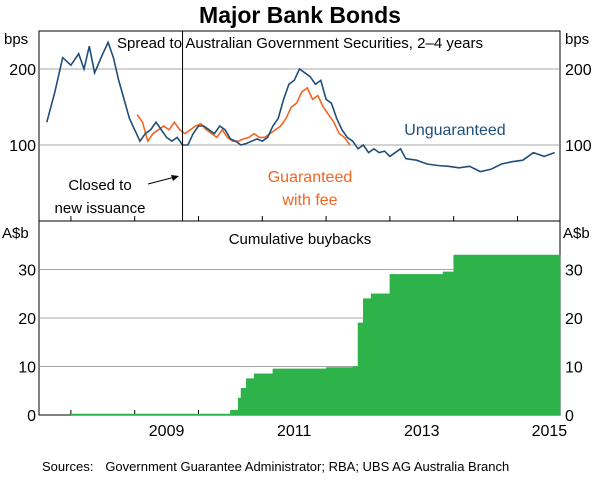  Describe the element at coordinates (161, 180) in the screenshot. I see `annotation-arrow` at that location.